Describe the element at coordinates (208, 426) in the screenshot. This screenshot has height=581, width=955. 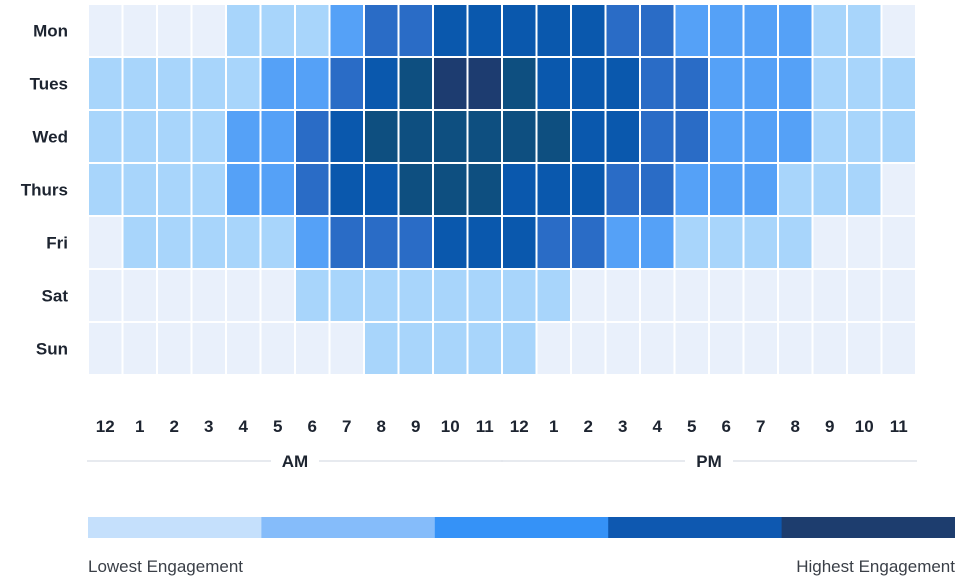
I see `hour-label: 3` at that location.